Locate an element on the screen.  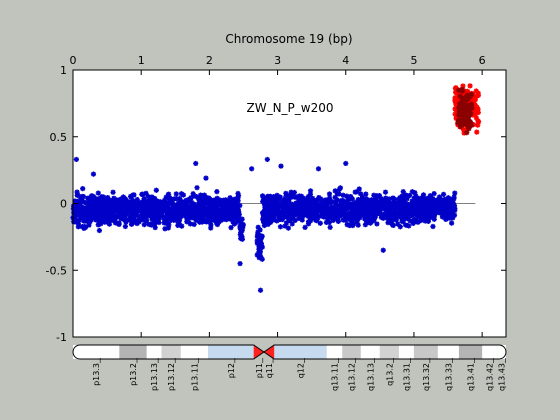
band-label: p13.12 is located at coordinates (171, 377).